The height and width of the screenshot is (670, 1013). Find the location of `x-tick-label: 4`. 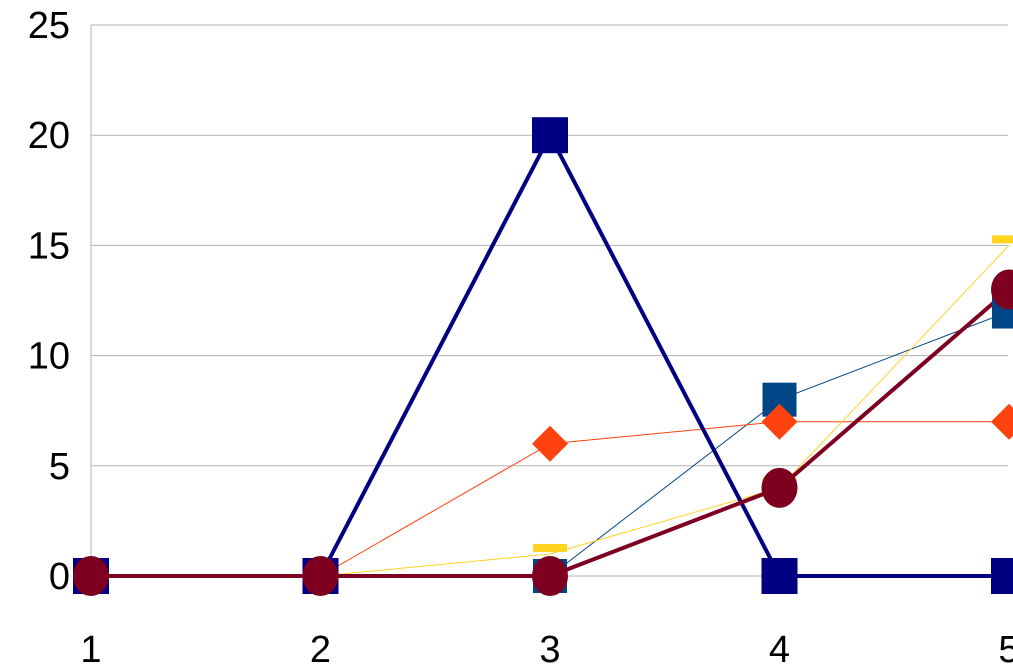

x-tick-label: 4 is located at coordinates (779, 649).